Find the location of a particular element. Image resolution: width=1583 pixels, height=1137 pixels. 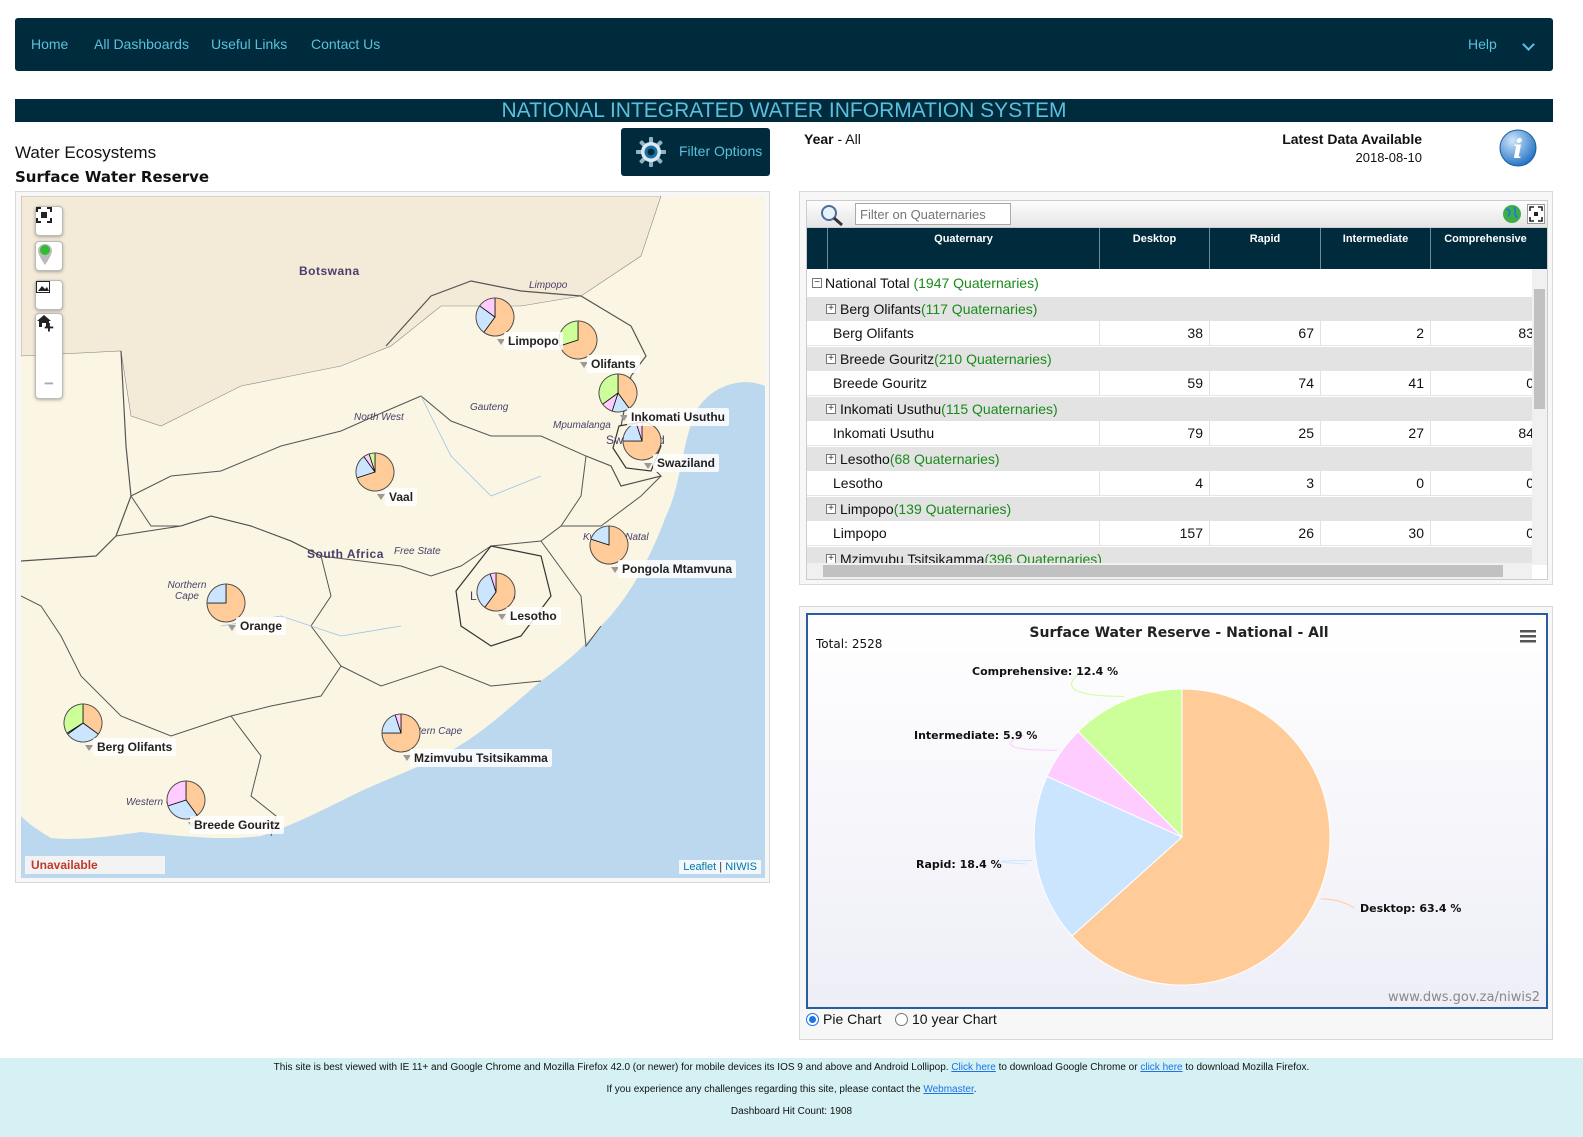

home-button is located at coordinates (49, 342).